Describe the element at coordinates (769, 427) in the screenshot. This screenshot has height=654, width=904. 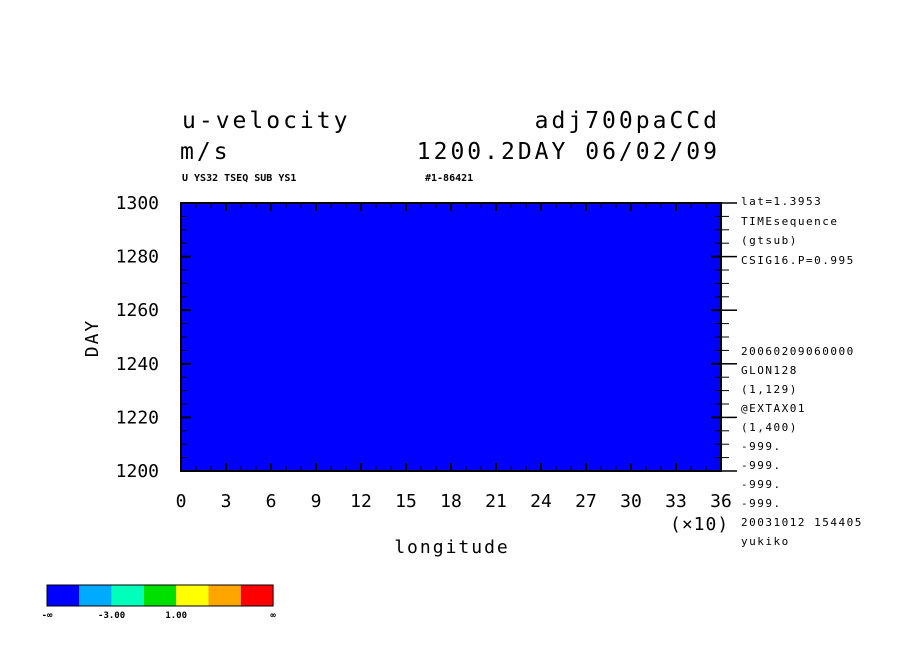
I see `side-note: (1,400)` at that location.